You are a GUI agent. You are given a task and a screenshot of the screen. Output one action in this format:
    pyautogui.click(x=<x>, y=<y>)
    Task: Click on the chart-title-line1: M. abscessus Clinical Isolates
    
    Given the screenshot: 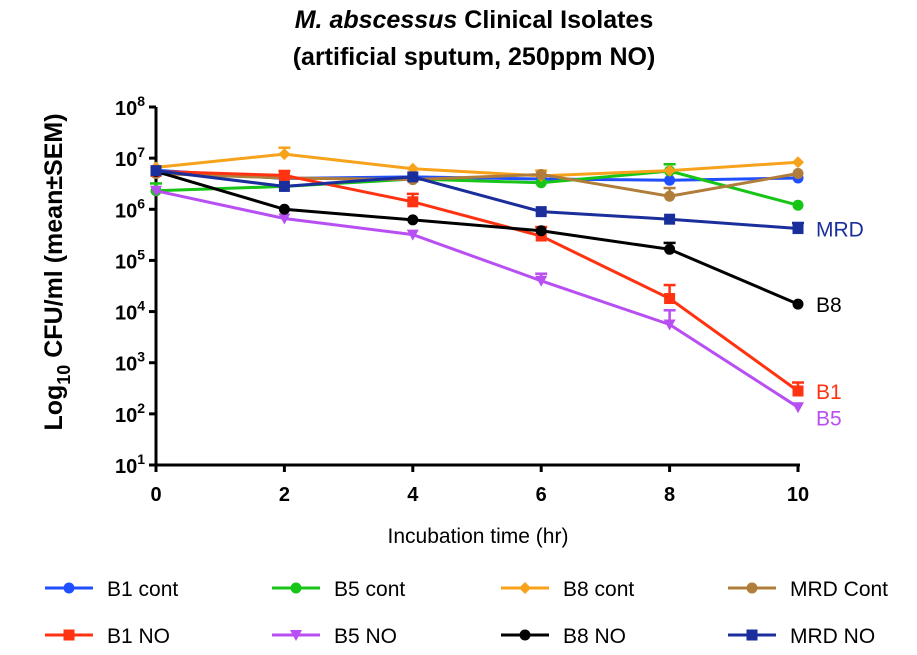 What is the action you would take?
    pyautogui.click(x=474, y=20)
    